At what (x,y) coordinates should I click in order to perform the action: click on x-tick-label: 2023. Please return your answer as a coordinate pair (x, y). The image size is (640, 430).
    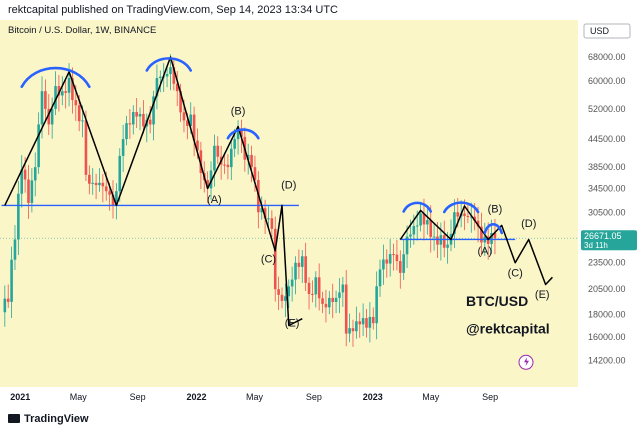
    Looking at the image, I should click on (373, 397).